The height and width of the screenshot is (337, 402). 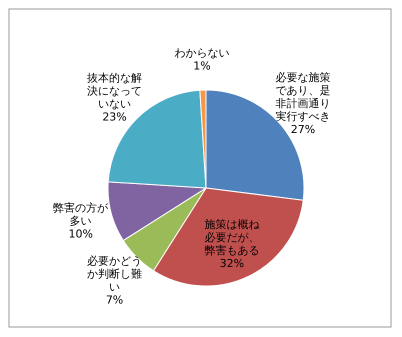 What do you see at coordinates (232, 263) in the screenshot?
I see `data-label: 32%` at bounding box center [232, 263].